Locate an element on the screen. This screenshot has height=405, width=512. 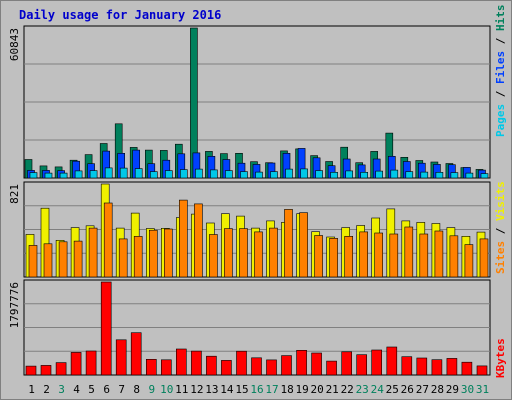
x-tick-label-day-10: 10 is located at coordinates (166, 389).